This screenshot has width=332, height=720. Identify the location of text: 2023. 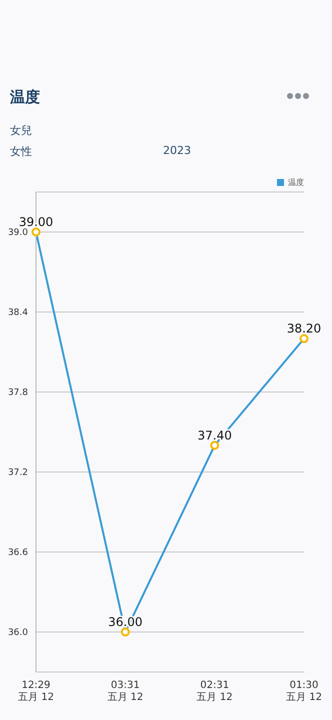
(177, 150).